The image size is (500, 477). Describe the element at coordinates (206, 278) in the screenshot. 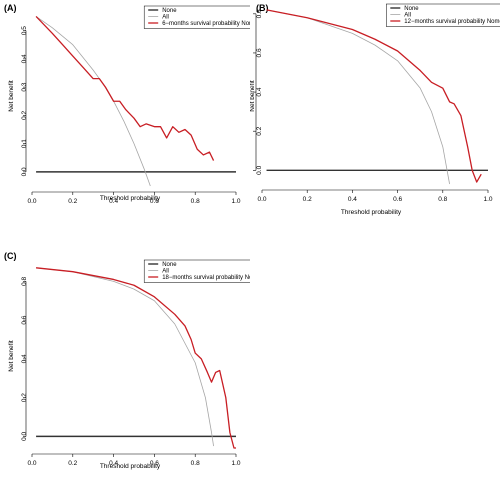

I see `legend-entry-model: 18−months survival probability Nomogra` at that location.